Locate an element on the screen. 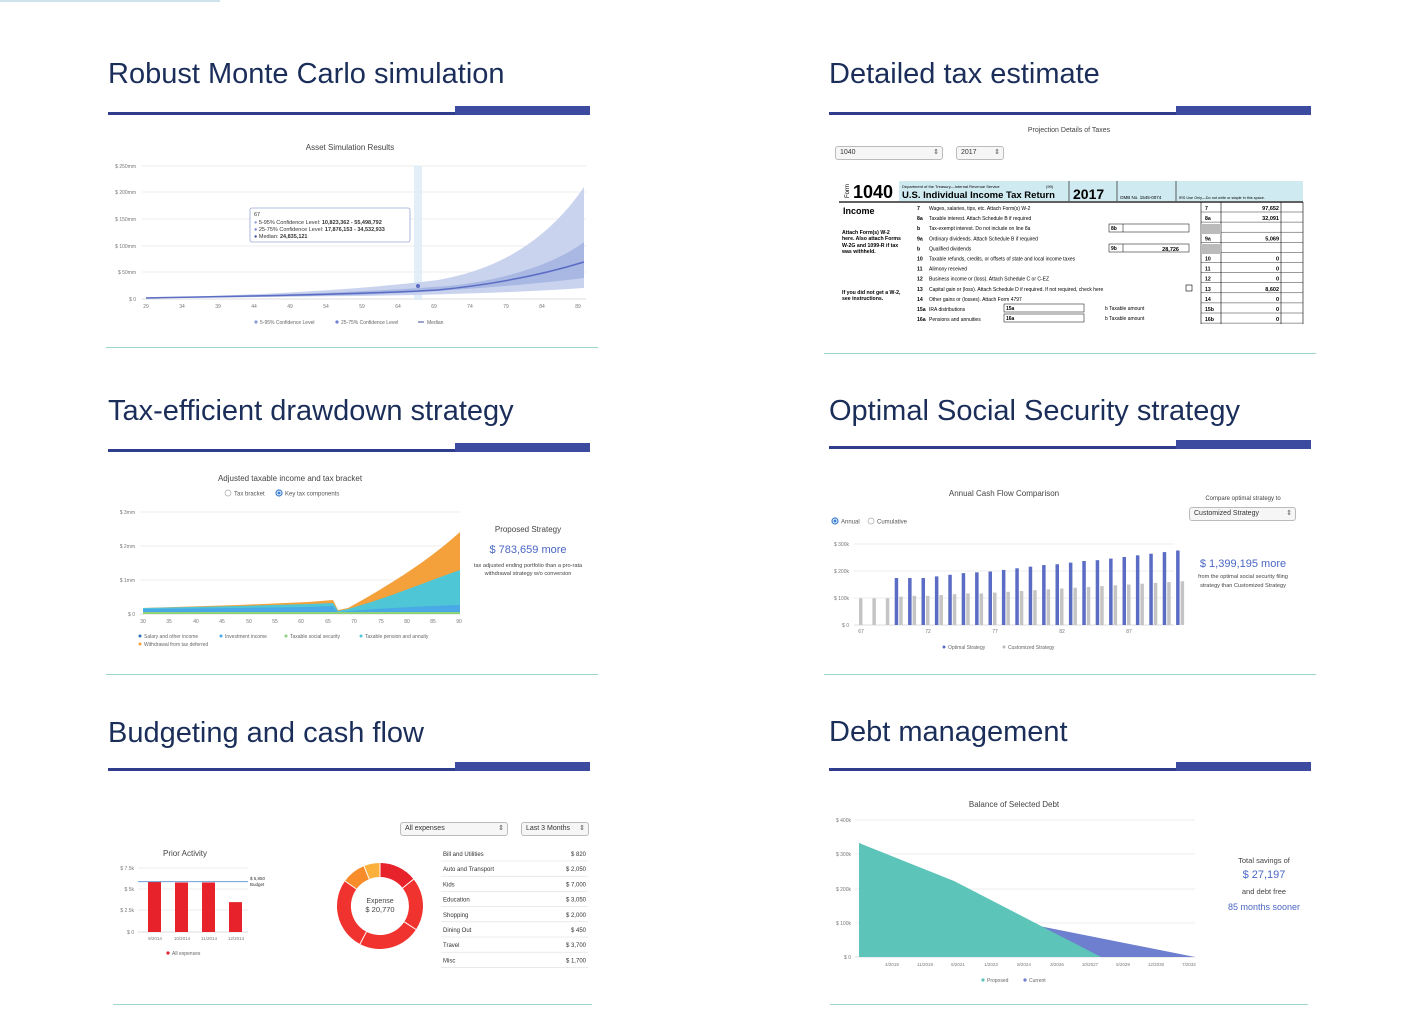  chart-title: Annual Cash Flow Comparison is located at coordinates (1004, 493).